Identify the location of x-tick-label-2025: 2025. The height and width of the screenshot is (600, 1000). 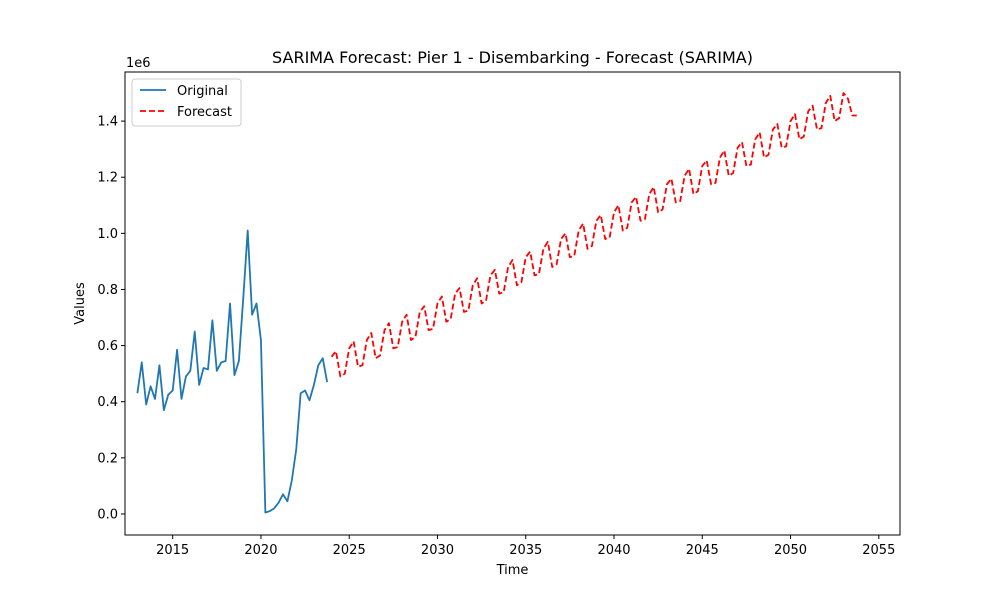
(349, 550).